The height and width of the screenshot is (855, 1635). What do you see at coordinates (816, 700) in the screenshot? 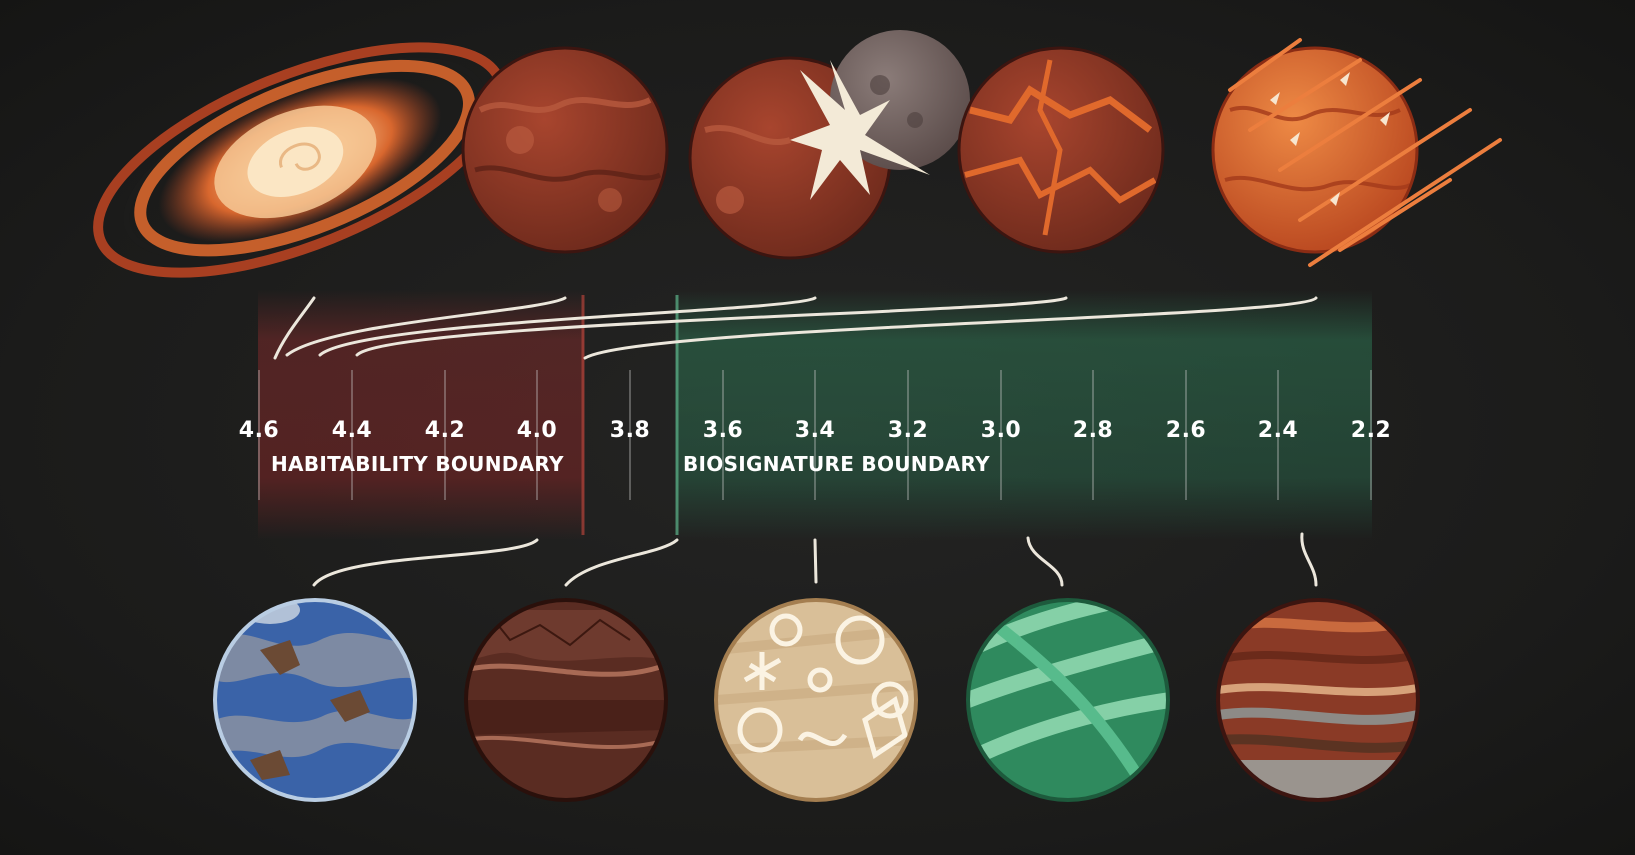
I see `microfossil-icon` at bounding box center [816, 700].